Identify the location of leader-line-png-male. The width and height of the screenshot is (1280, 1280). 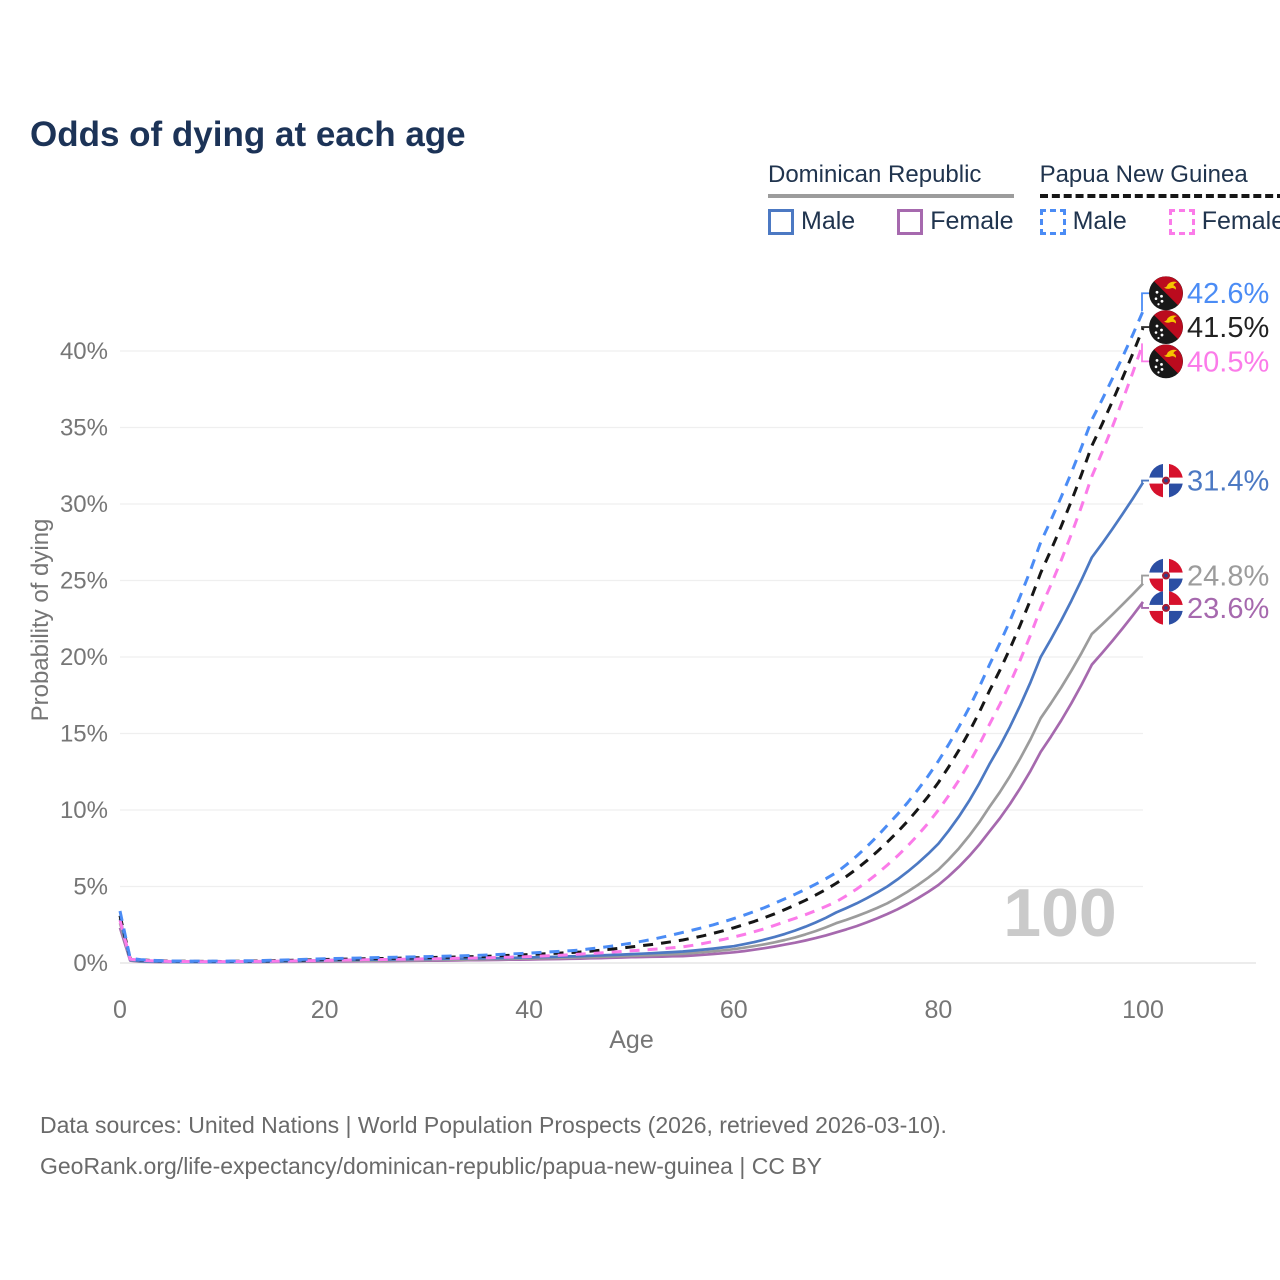
(1145, 302).